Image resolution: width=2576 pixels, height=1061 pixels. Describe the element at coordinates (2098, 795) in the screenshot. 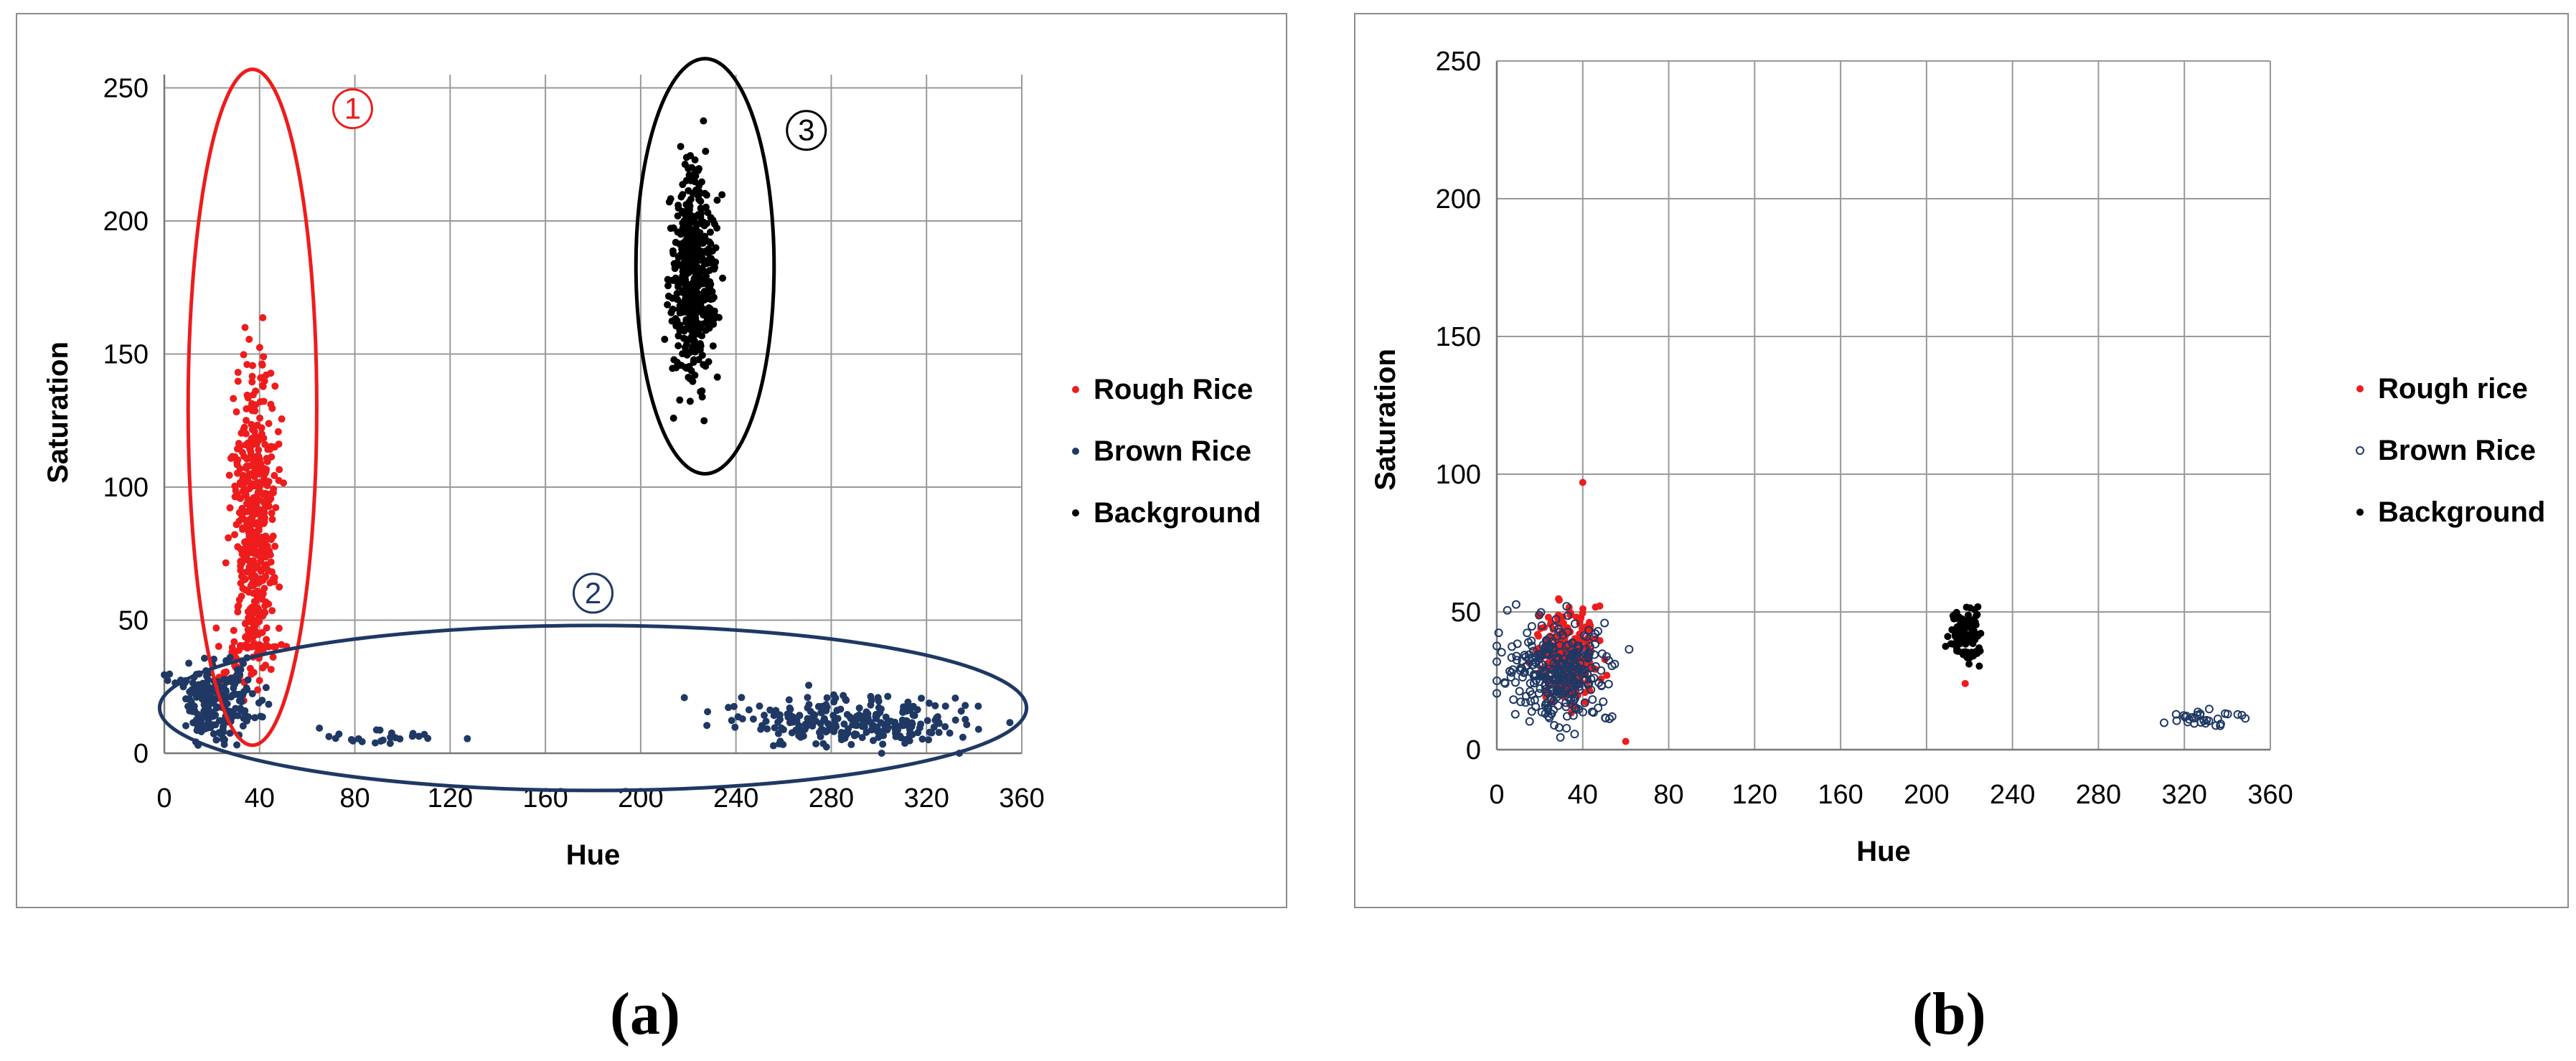

I see `x-tick-label: 280` at that location.